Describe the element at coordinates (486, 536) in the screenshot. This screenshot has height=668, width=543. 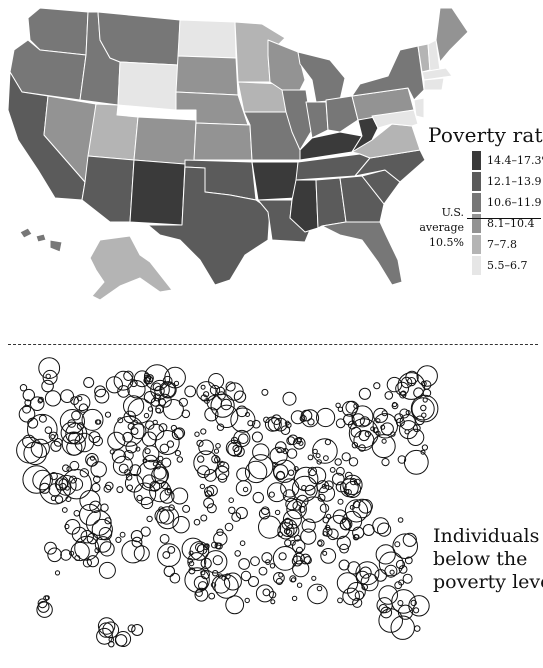
I see `caption-line-1: Individuals` at that location.